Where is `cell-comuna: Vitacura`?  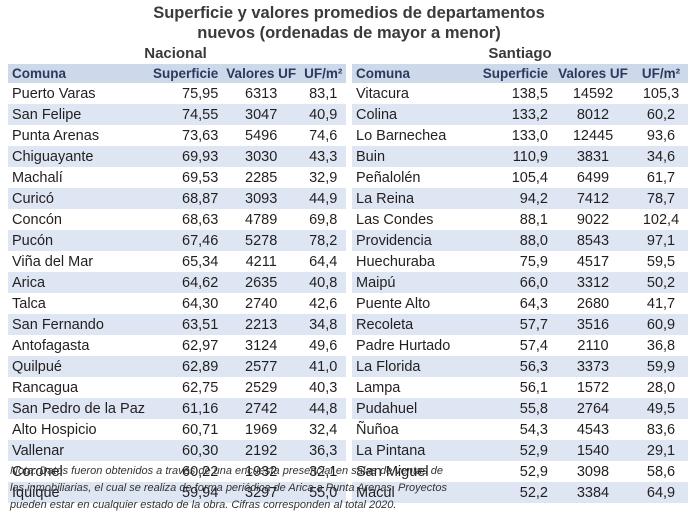 cell-comuna: Vitacura is located at coordinates (382, 93).